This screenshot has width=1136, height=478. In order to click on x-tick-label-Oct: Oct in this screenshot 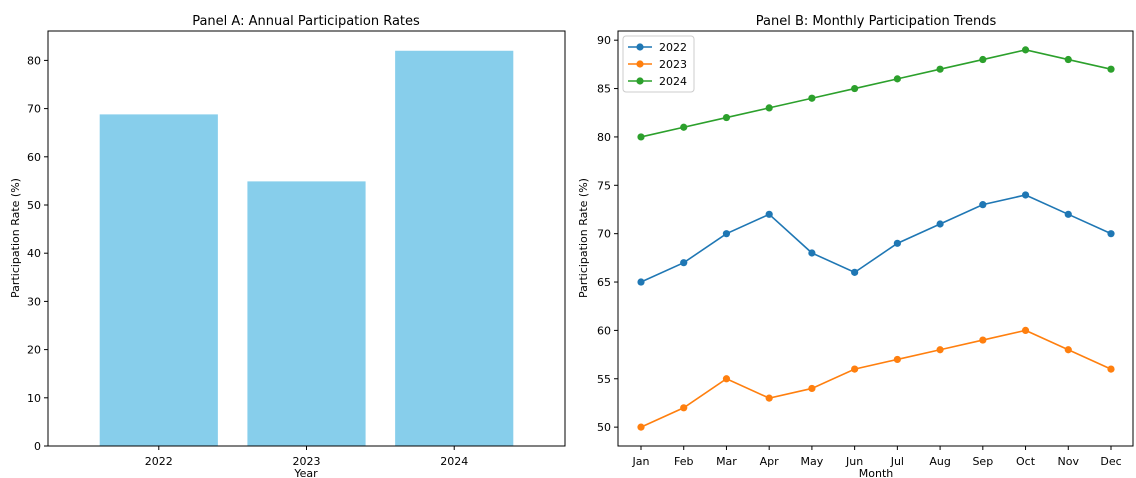, I will do `click(1026, 461)`.